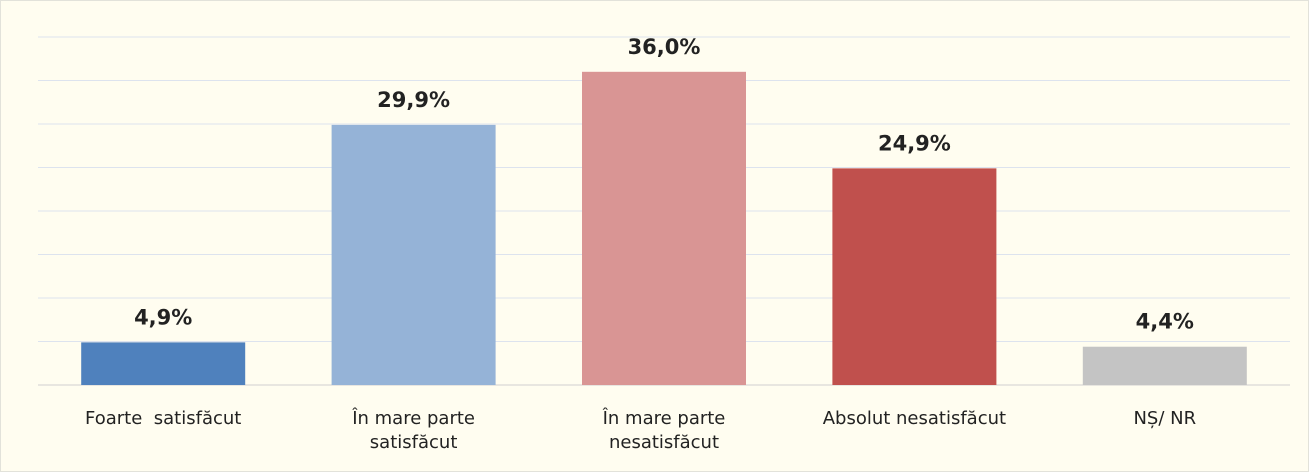 The image size is (1309, 472). What do you see at coordinates (163, 317) in the screenshot?
I see `data-label: 4,9%` at bounding box center [163, 317].